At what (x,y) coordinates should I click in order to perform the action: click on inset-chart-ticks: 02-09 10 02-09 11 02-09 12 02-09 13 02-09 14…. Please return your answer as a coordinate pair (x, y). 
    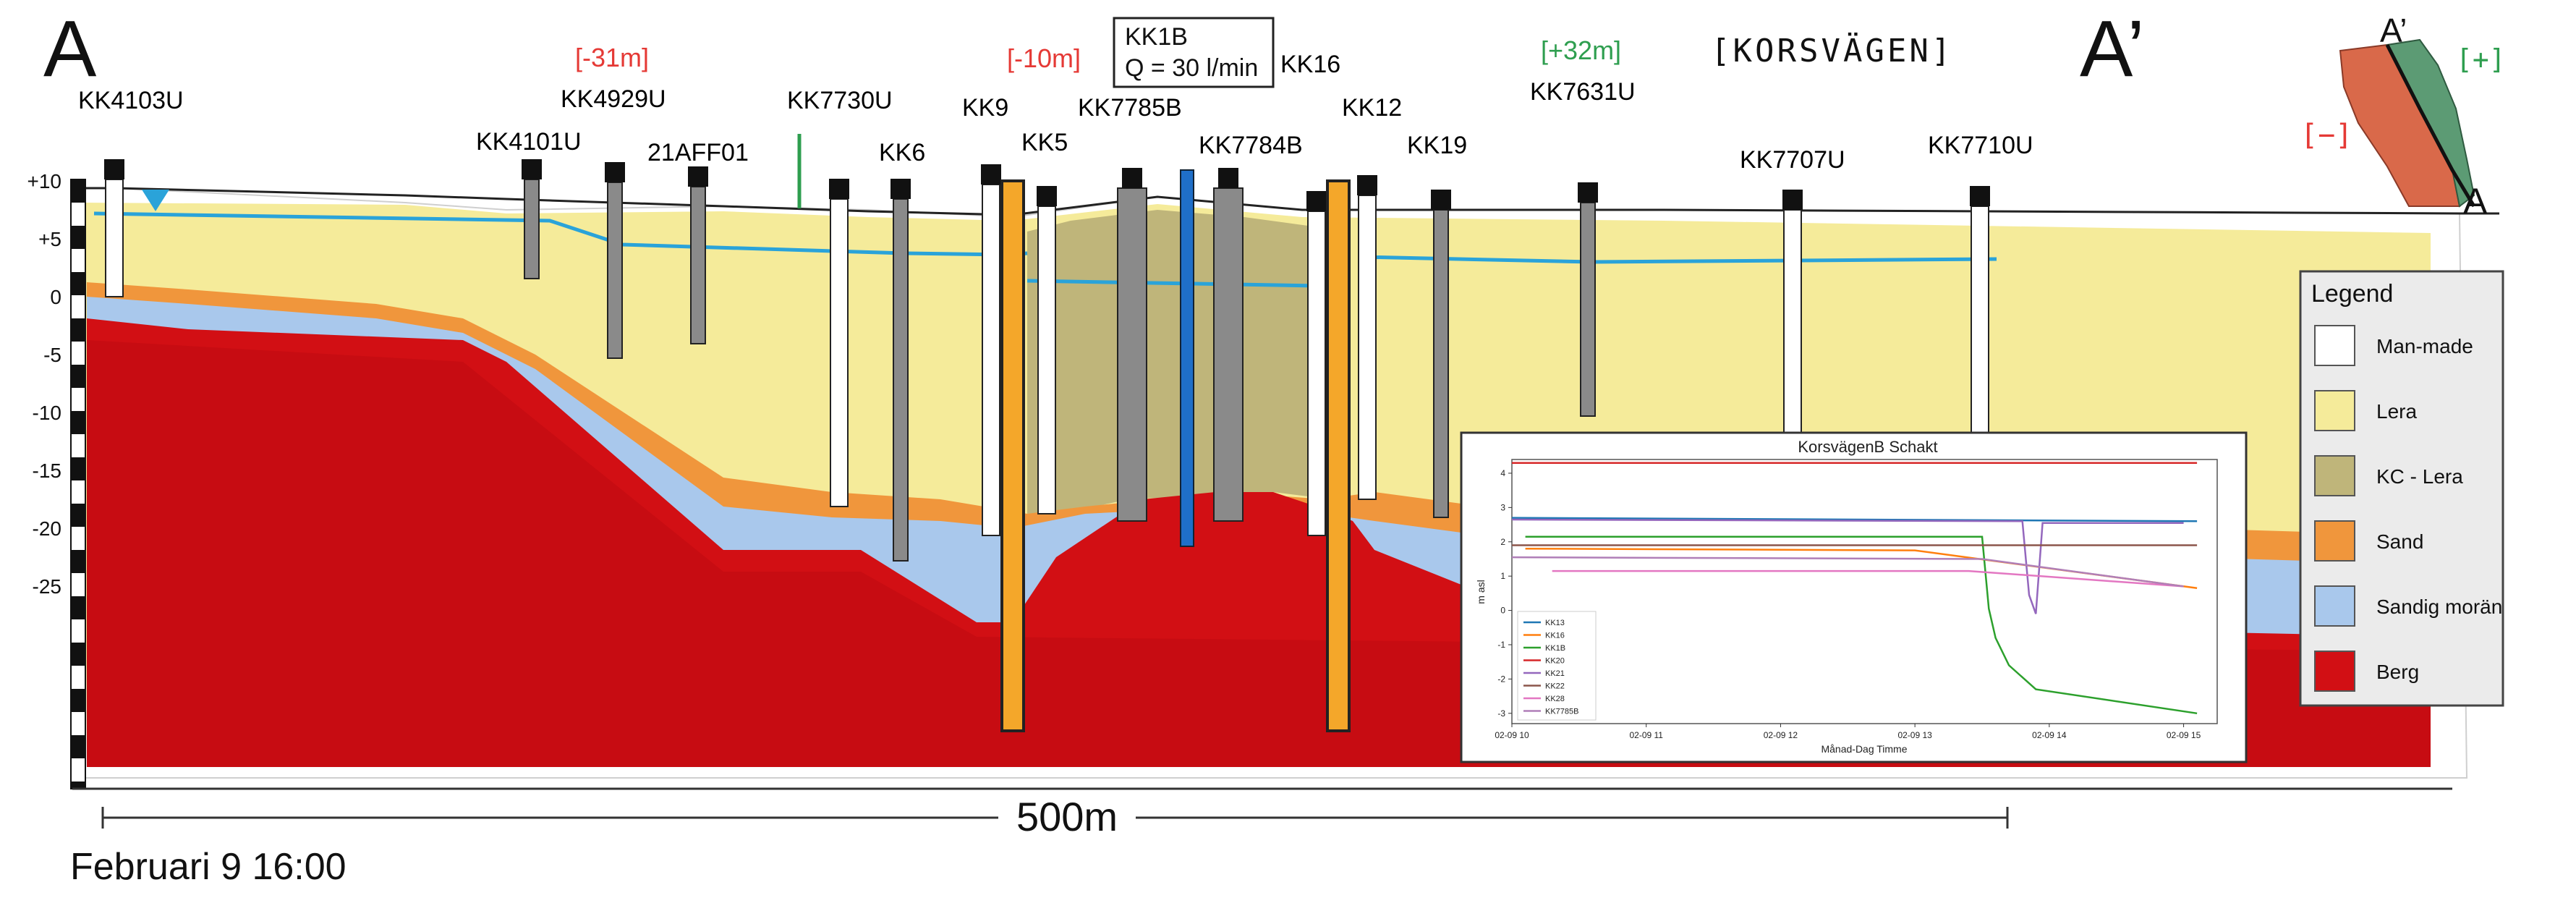
    Looking at the image, I should click on (1848, 604).